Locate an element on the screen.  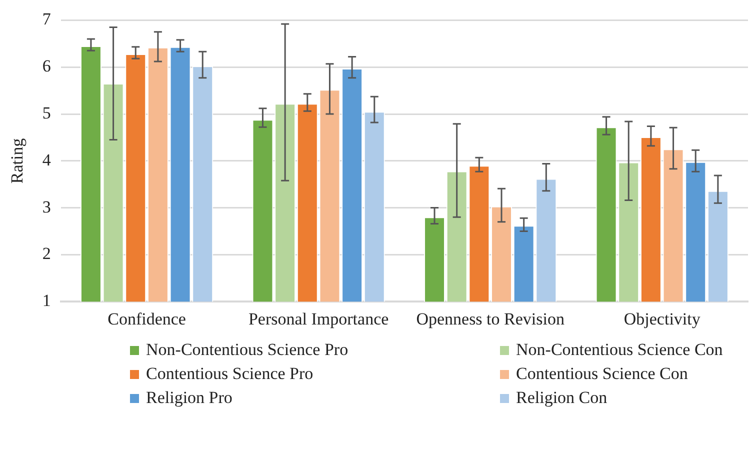
legend-label: Religion Con is located at coordinates (562, 398).